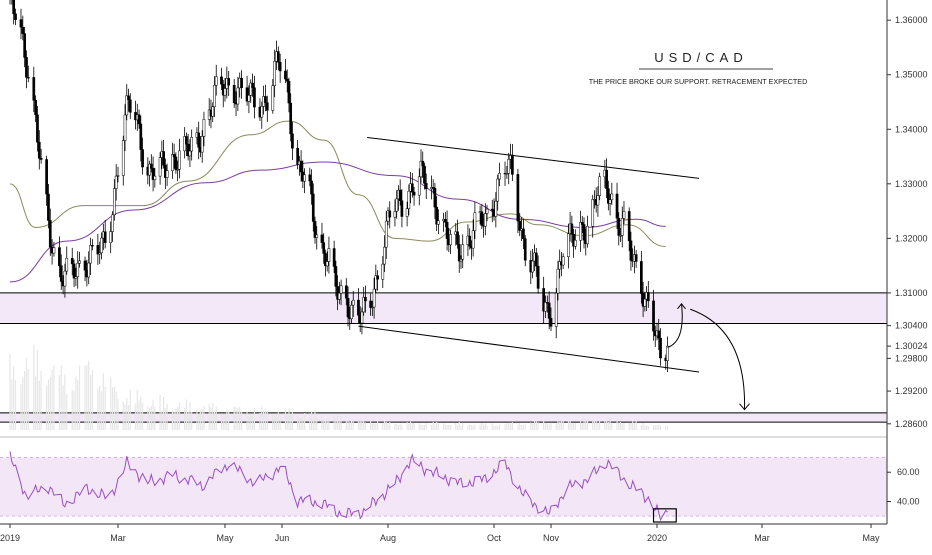 This screenshot has width=932, height=555. What do you see at coordinates (744, 407) in the screenshot?
I see `arrow-down-head` at bounding box center [744, 407].